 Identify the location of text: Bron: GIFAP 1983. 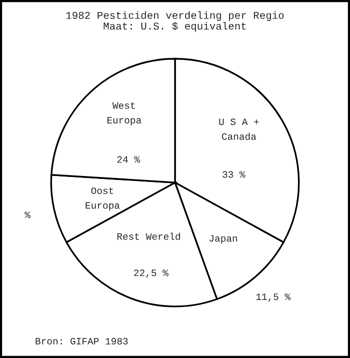
(82, 341).